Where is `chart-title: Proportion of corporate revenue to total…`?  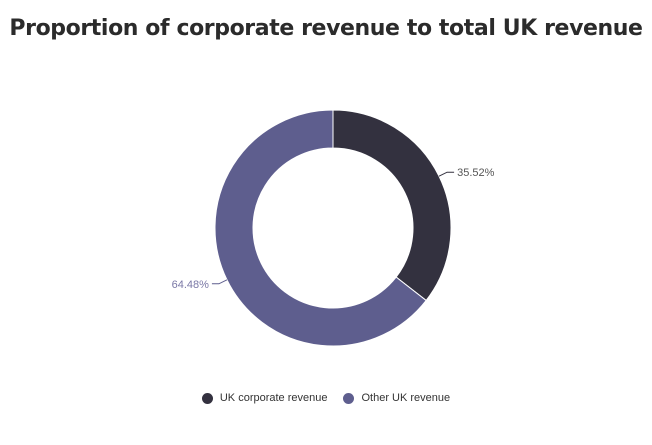
chart-title: Proportion of corporate revenue to total… is located at coordinates (326, 28).